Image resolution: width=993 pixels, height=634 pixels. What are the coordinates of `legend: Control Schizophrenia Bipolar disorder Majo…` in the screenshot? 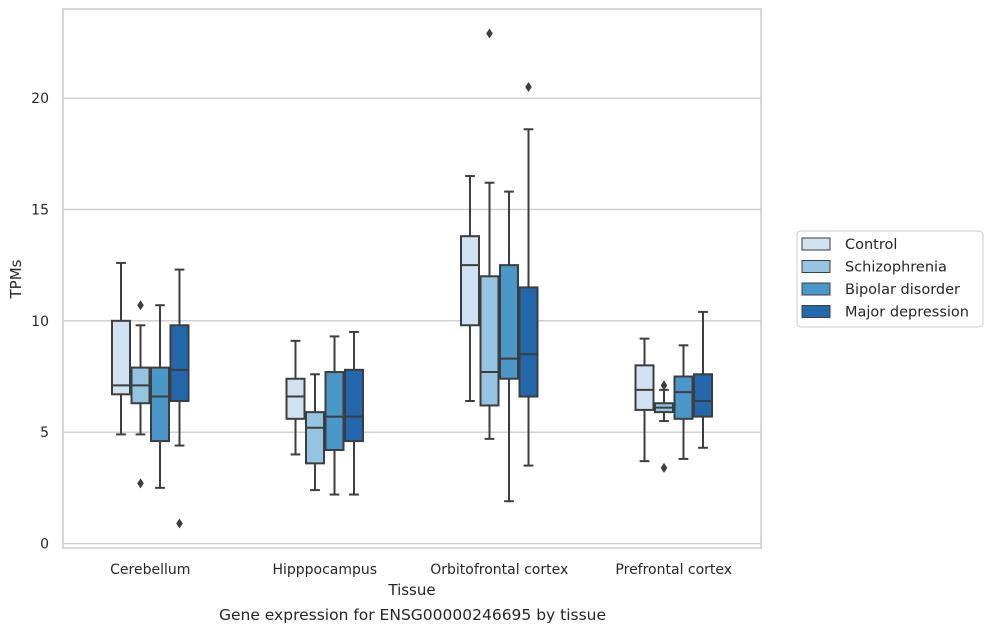 It's located at (890, 279).